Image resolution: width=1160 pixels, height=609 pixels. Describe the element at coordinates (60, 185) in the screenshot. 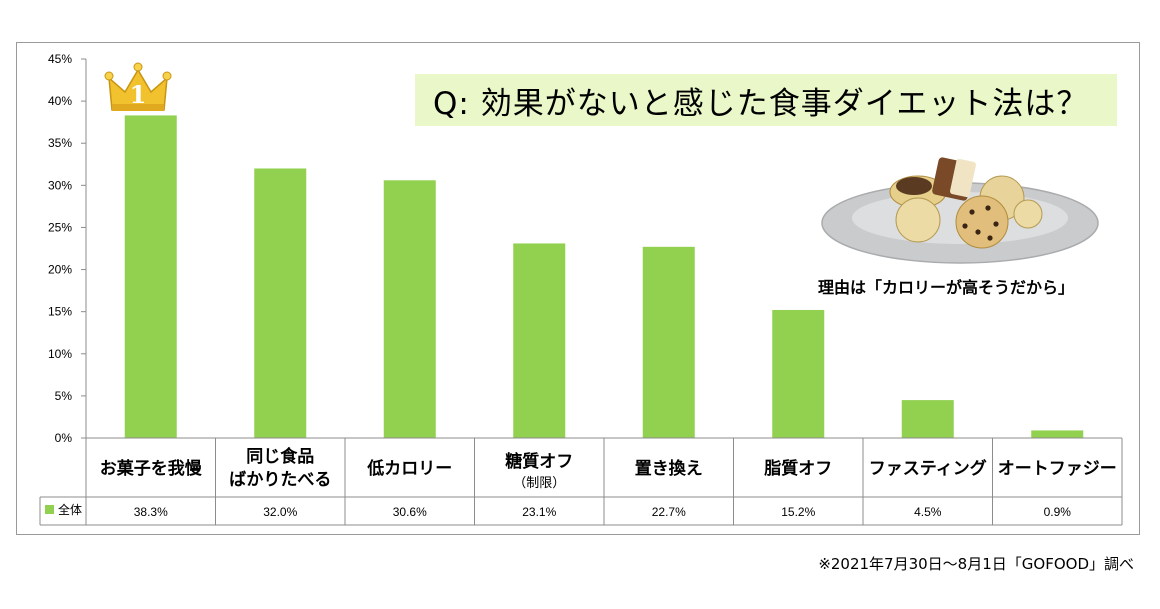

I see `y-tick-label: 30%` at that location.